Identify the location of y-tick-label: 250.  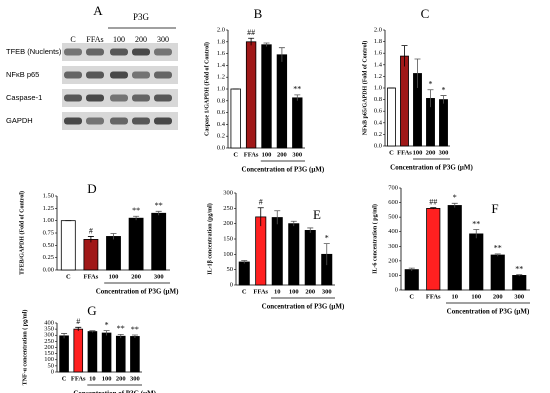
(228, 208).